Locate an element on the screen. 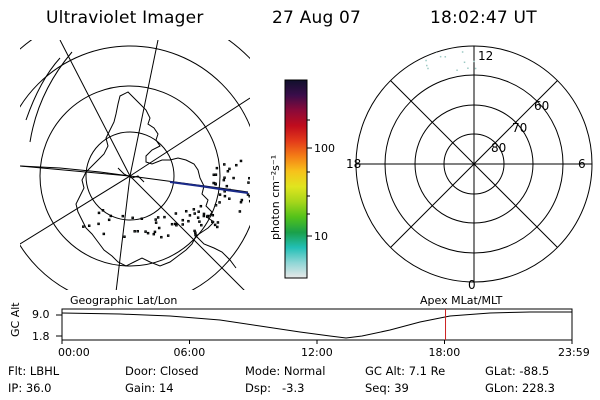  timeline-ytick-low: 1.8 is located at coordinates (41, 336).